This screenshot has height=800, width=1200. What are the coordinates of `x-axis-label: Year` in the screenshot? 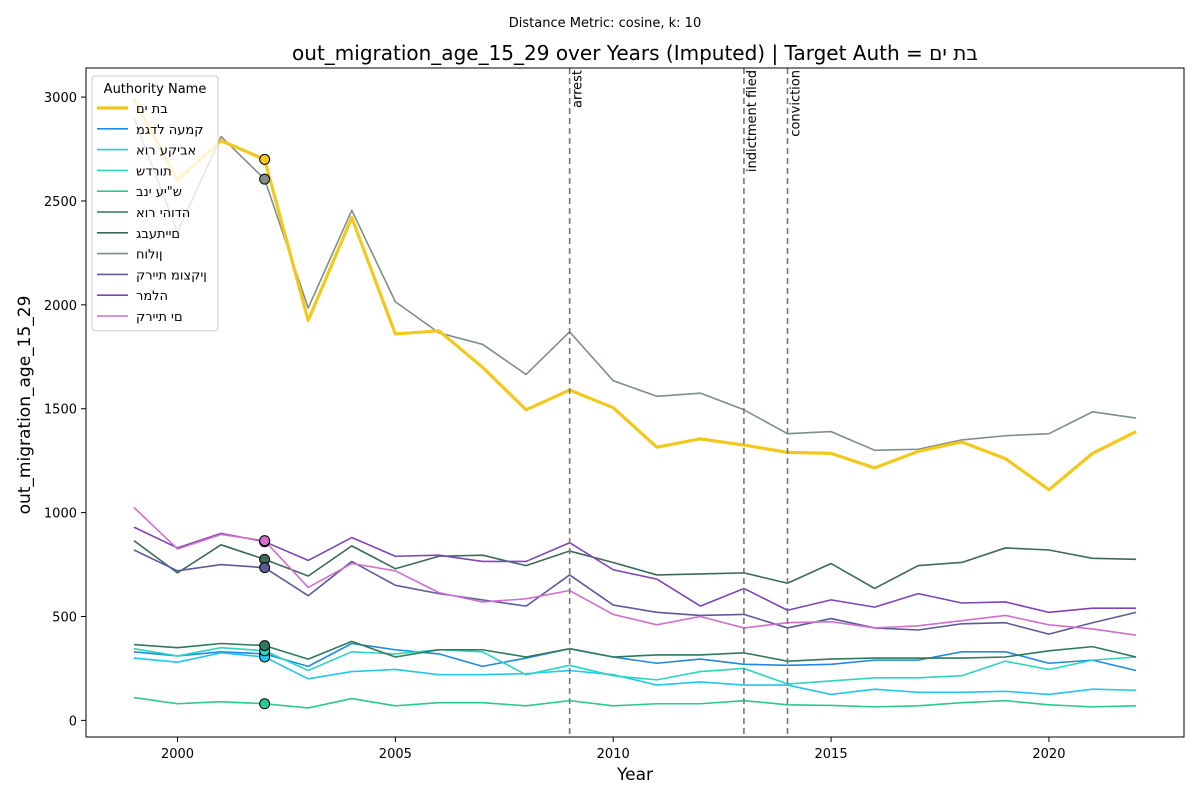 It's located at (634, 775).